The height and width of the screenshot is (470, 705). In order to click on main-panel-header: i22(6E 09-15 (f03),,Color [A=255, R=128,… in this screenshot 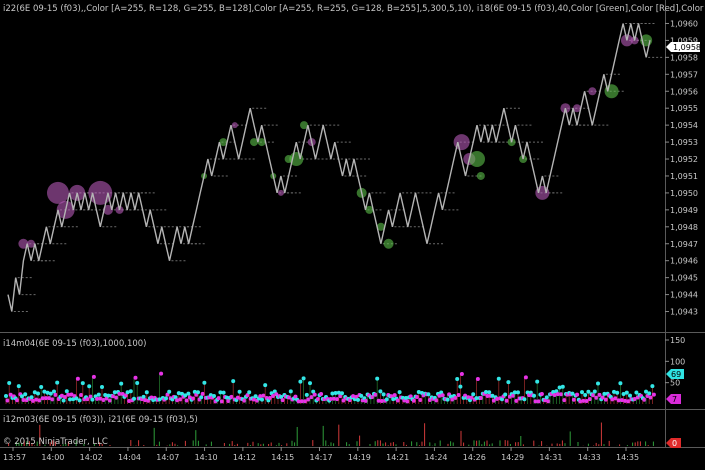, I will do `click(354, 9)`.